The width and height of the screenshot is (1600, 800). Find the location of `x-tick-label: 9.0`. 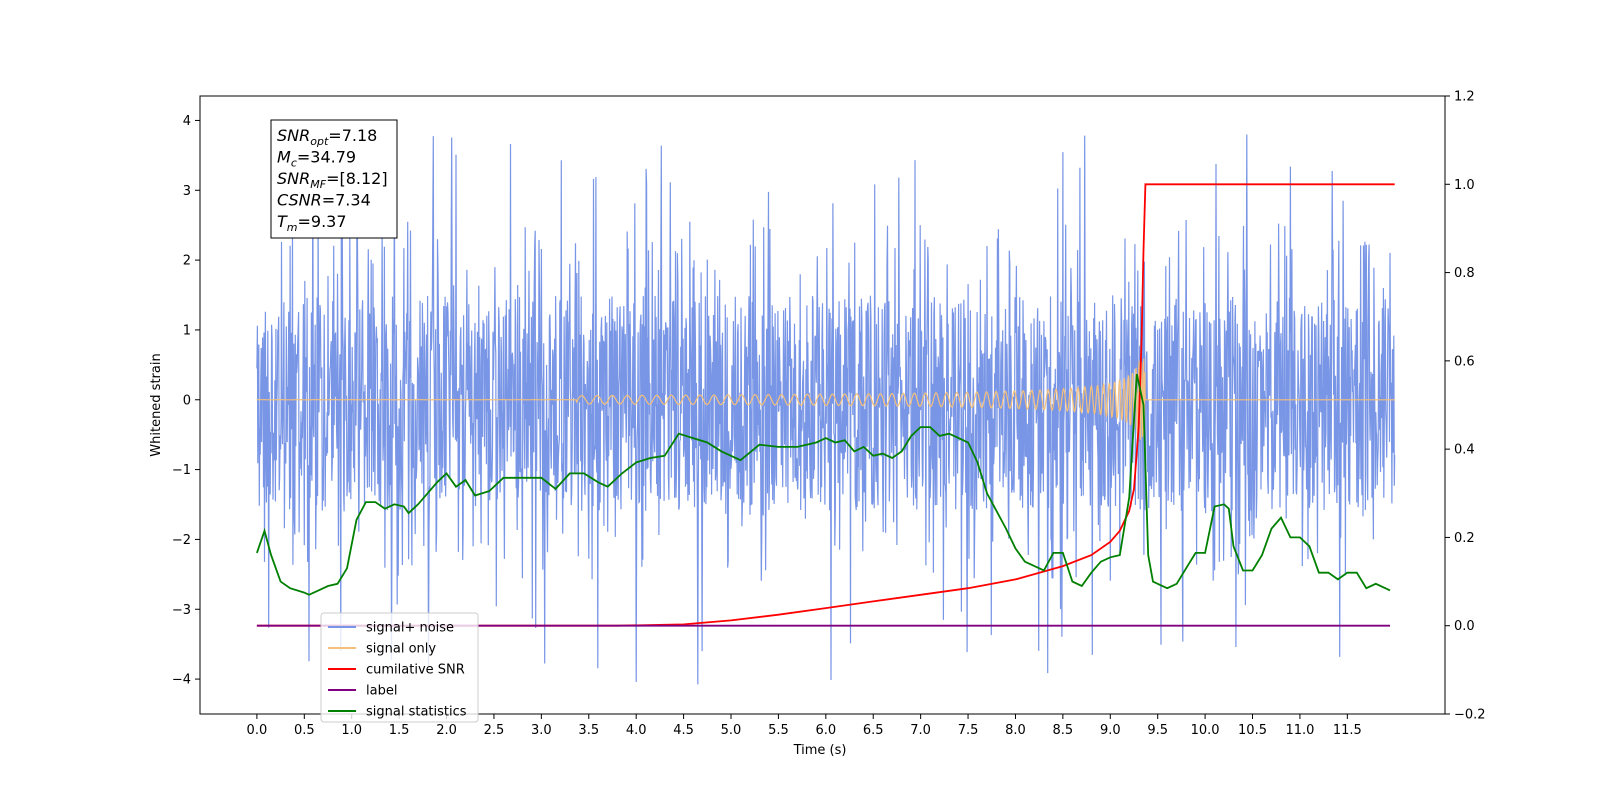

x-tick-label: 9.0 is located at coordinates (1110, 730).